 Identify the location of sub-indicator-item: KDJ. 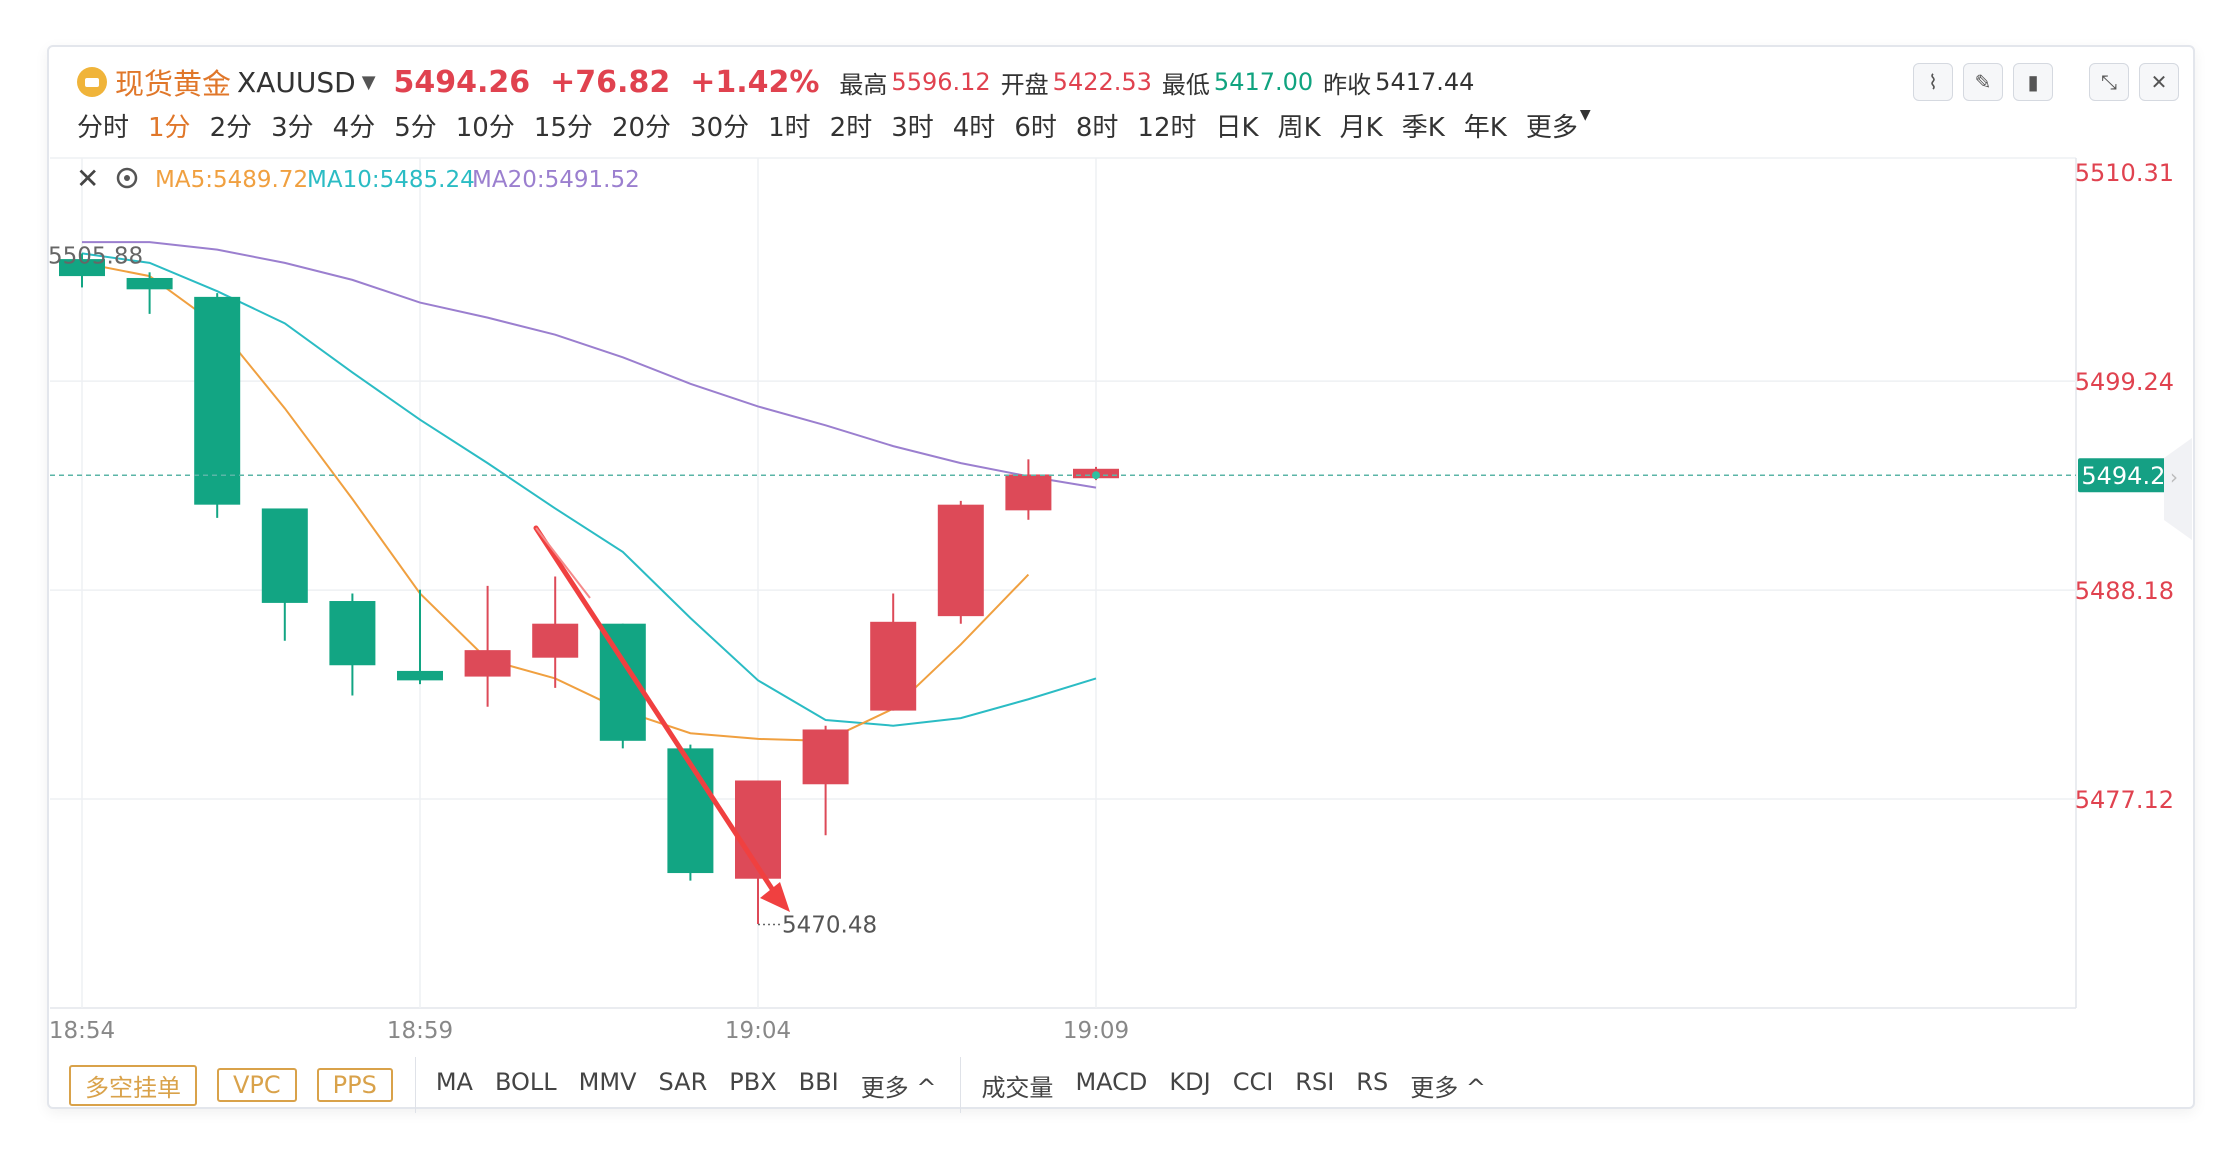
(1190, 1081).